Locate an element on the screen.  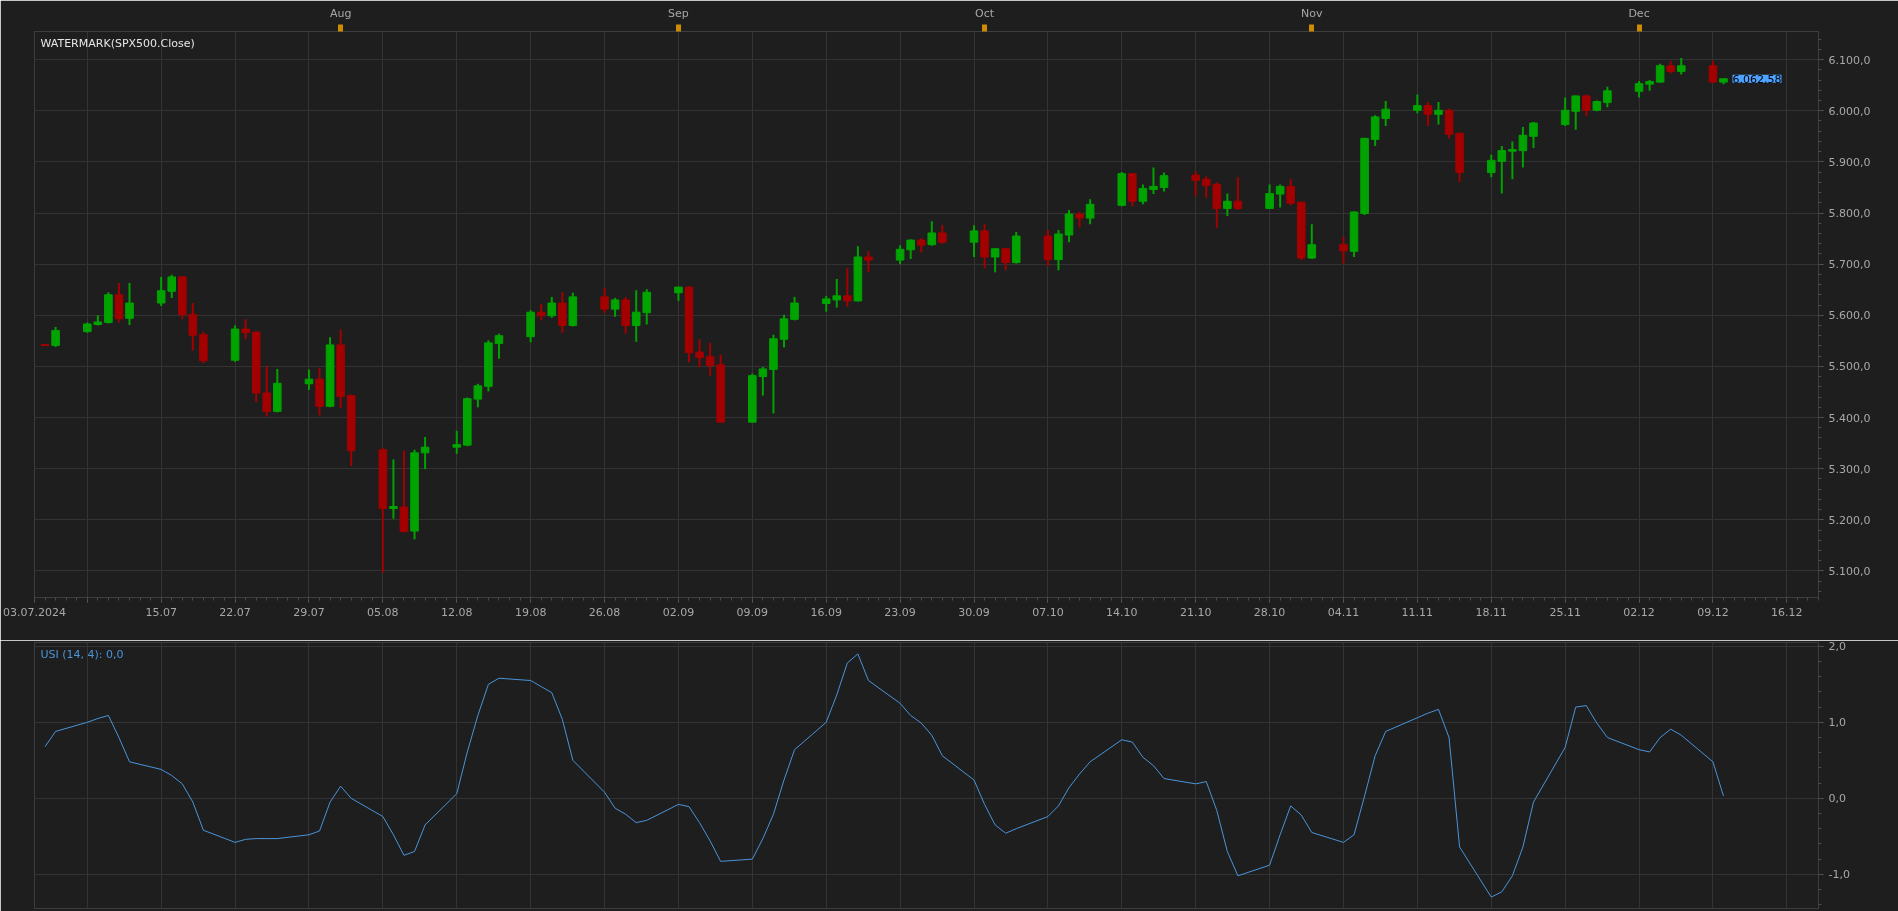
x2-tick-label: Oct is located at coordinates (985, 13).